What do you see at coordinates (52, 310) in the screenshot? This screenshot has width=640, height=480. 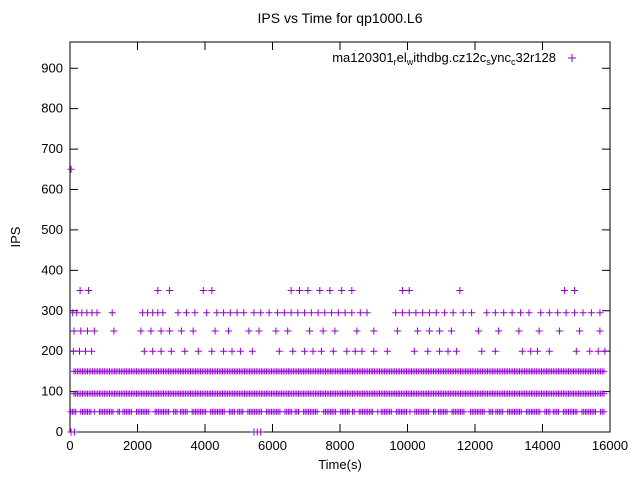 I see `y-tick-label: 300` at bounding box center [52, 310].